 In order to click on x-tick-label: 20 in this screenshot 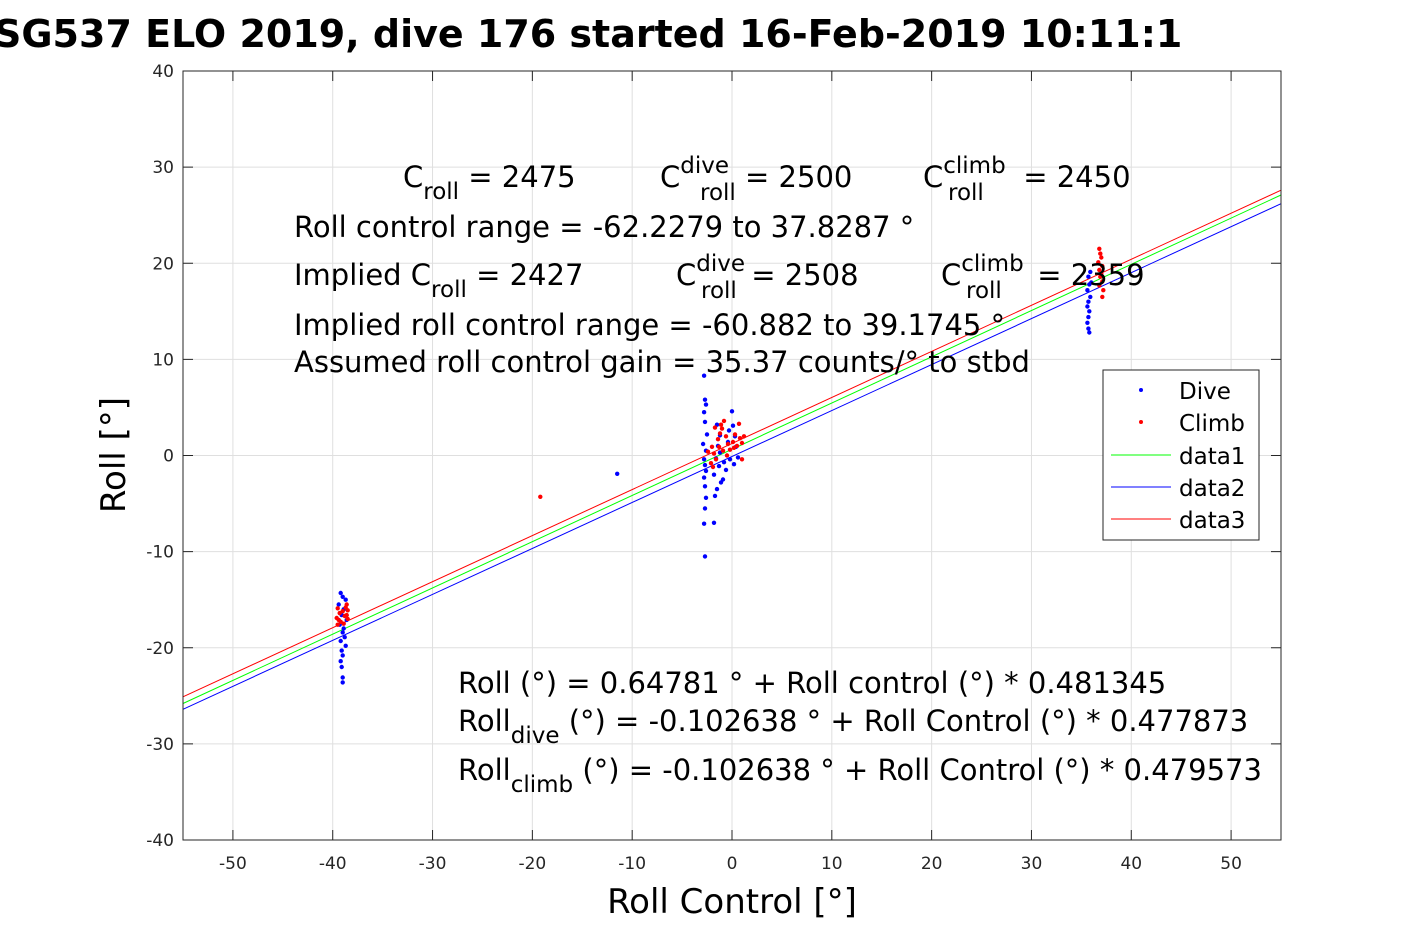, I will do `click(932, 864)`.